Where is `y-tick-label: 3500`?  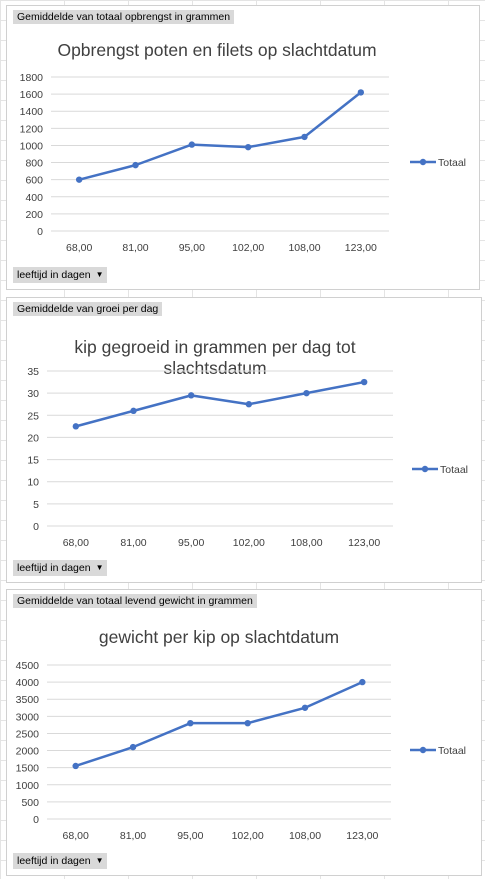
y-tick-label: 3500 is located at coordinates (28, 700).